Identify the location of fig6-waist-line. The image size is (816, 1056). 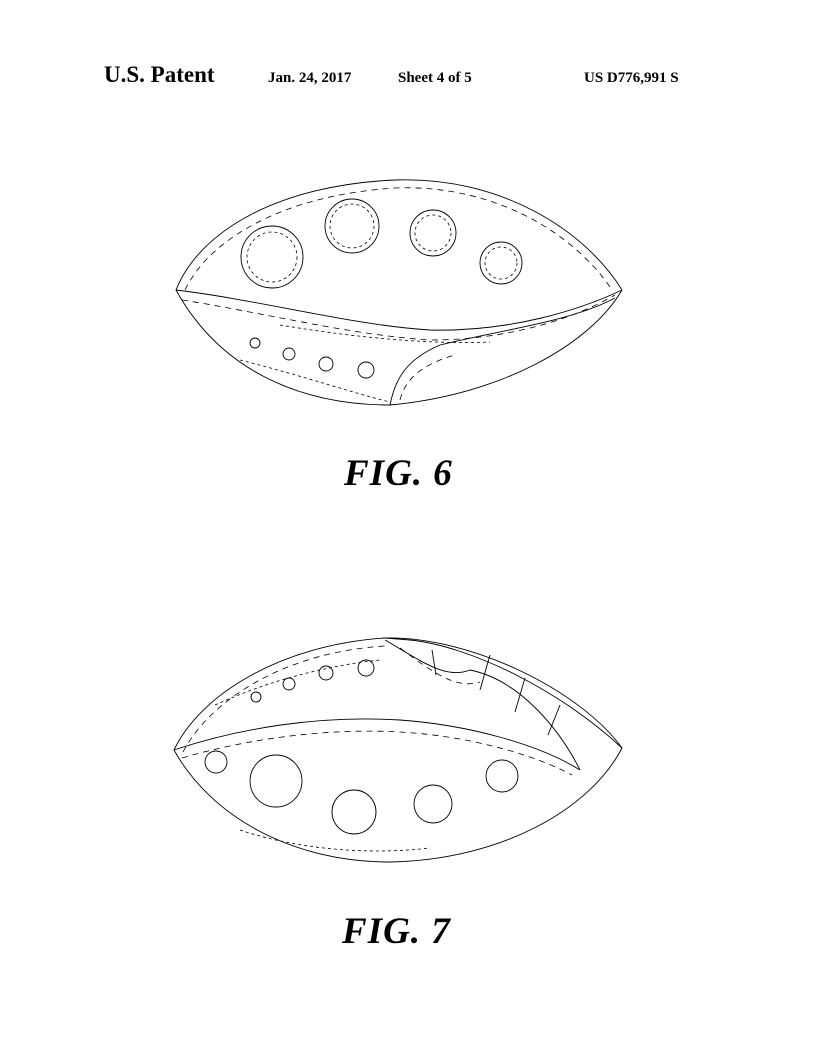
(399, 310).